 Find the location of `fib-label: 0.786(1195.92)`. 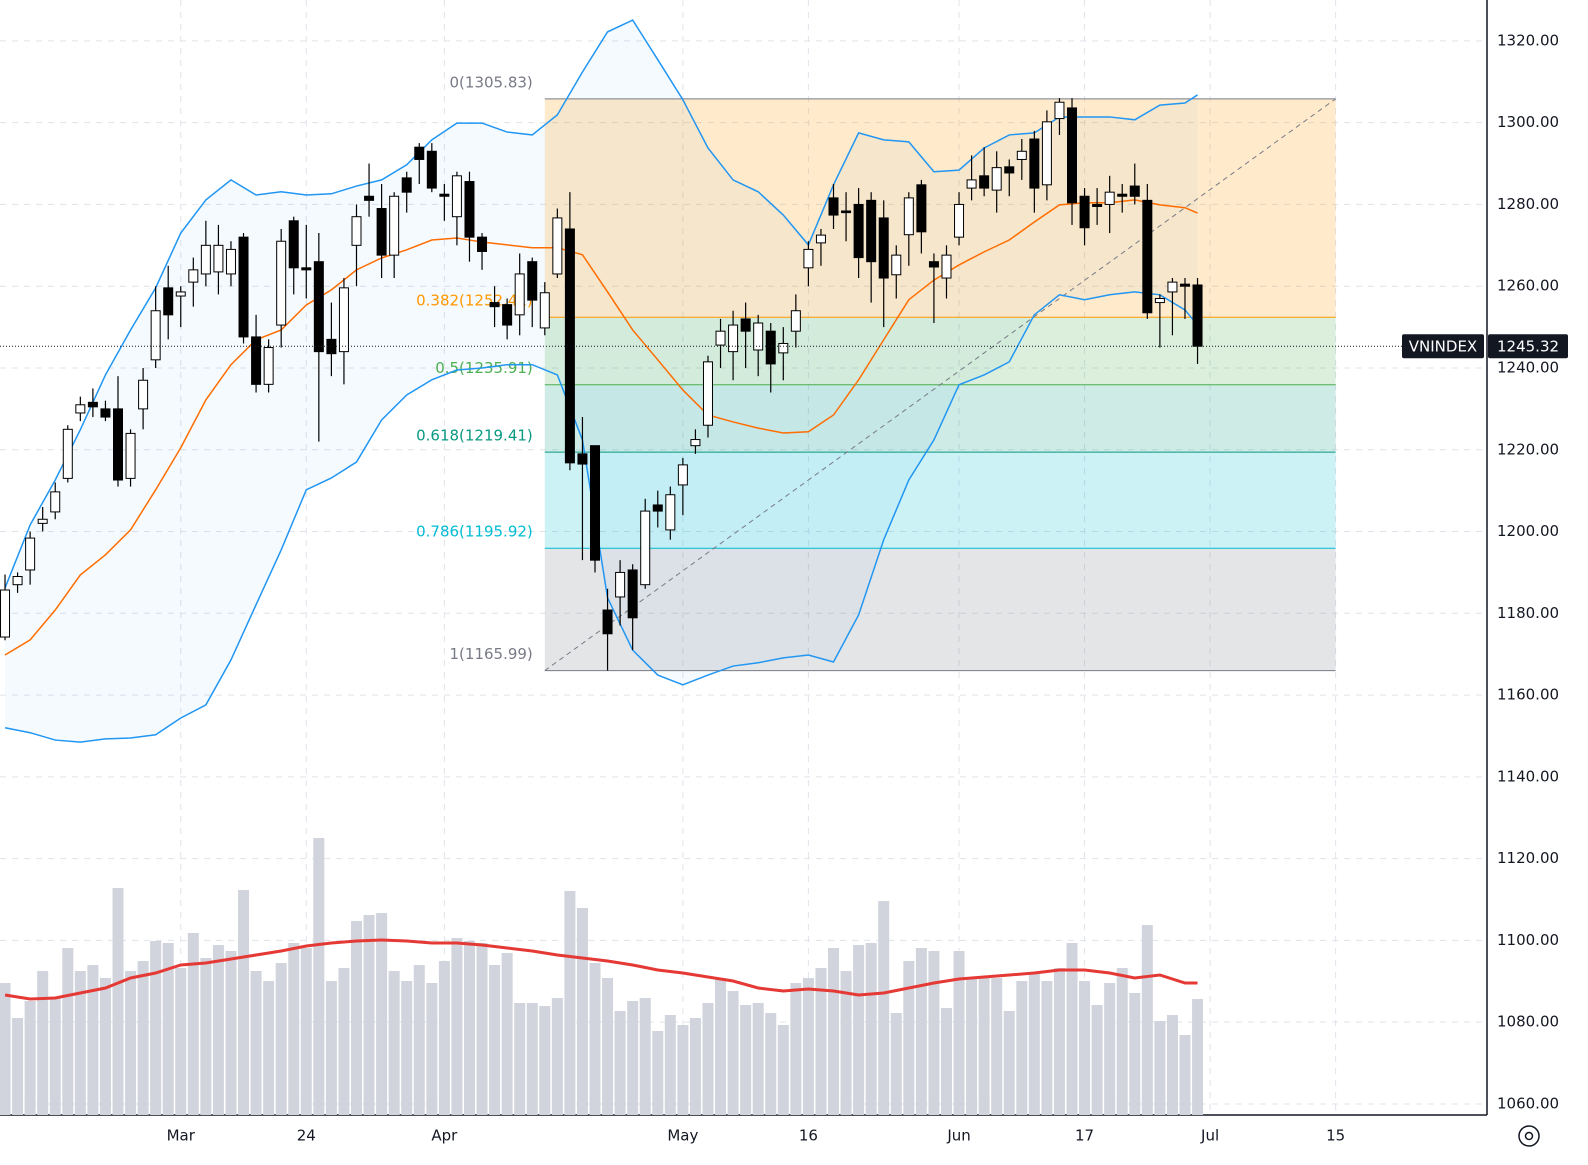

fib-label: 0.786(1195.92) is located at coordinates (474, 532).